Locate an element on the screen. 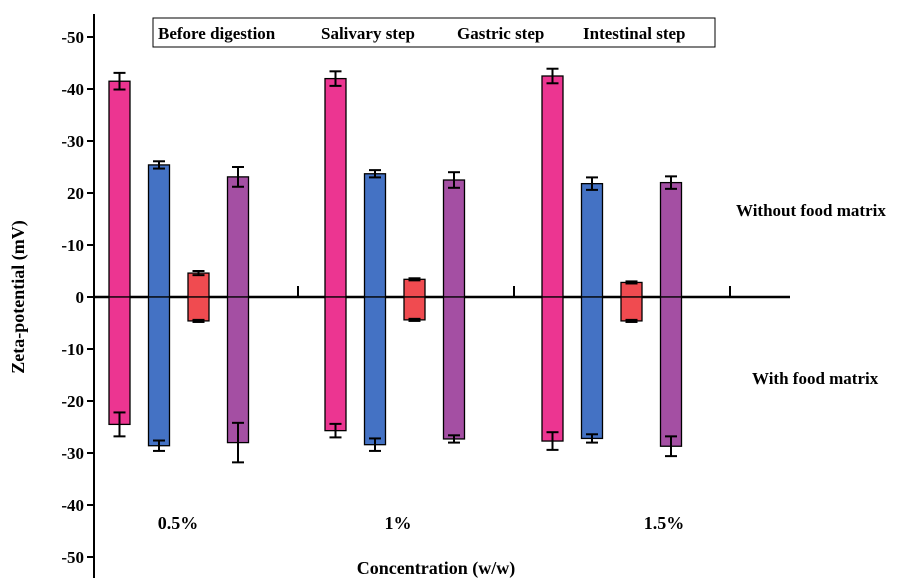 This screenshot has height=581, width=924. legend-box is located at coordinates (434, 32).